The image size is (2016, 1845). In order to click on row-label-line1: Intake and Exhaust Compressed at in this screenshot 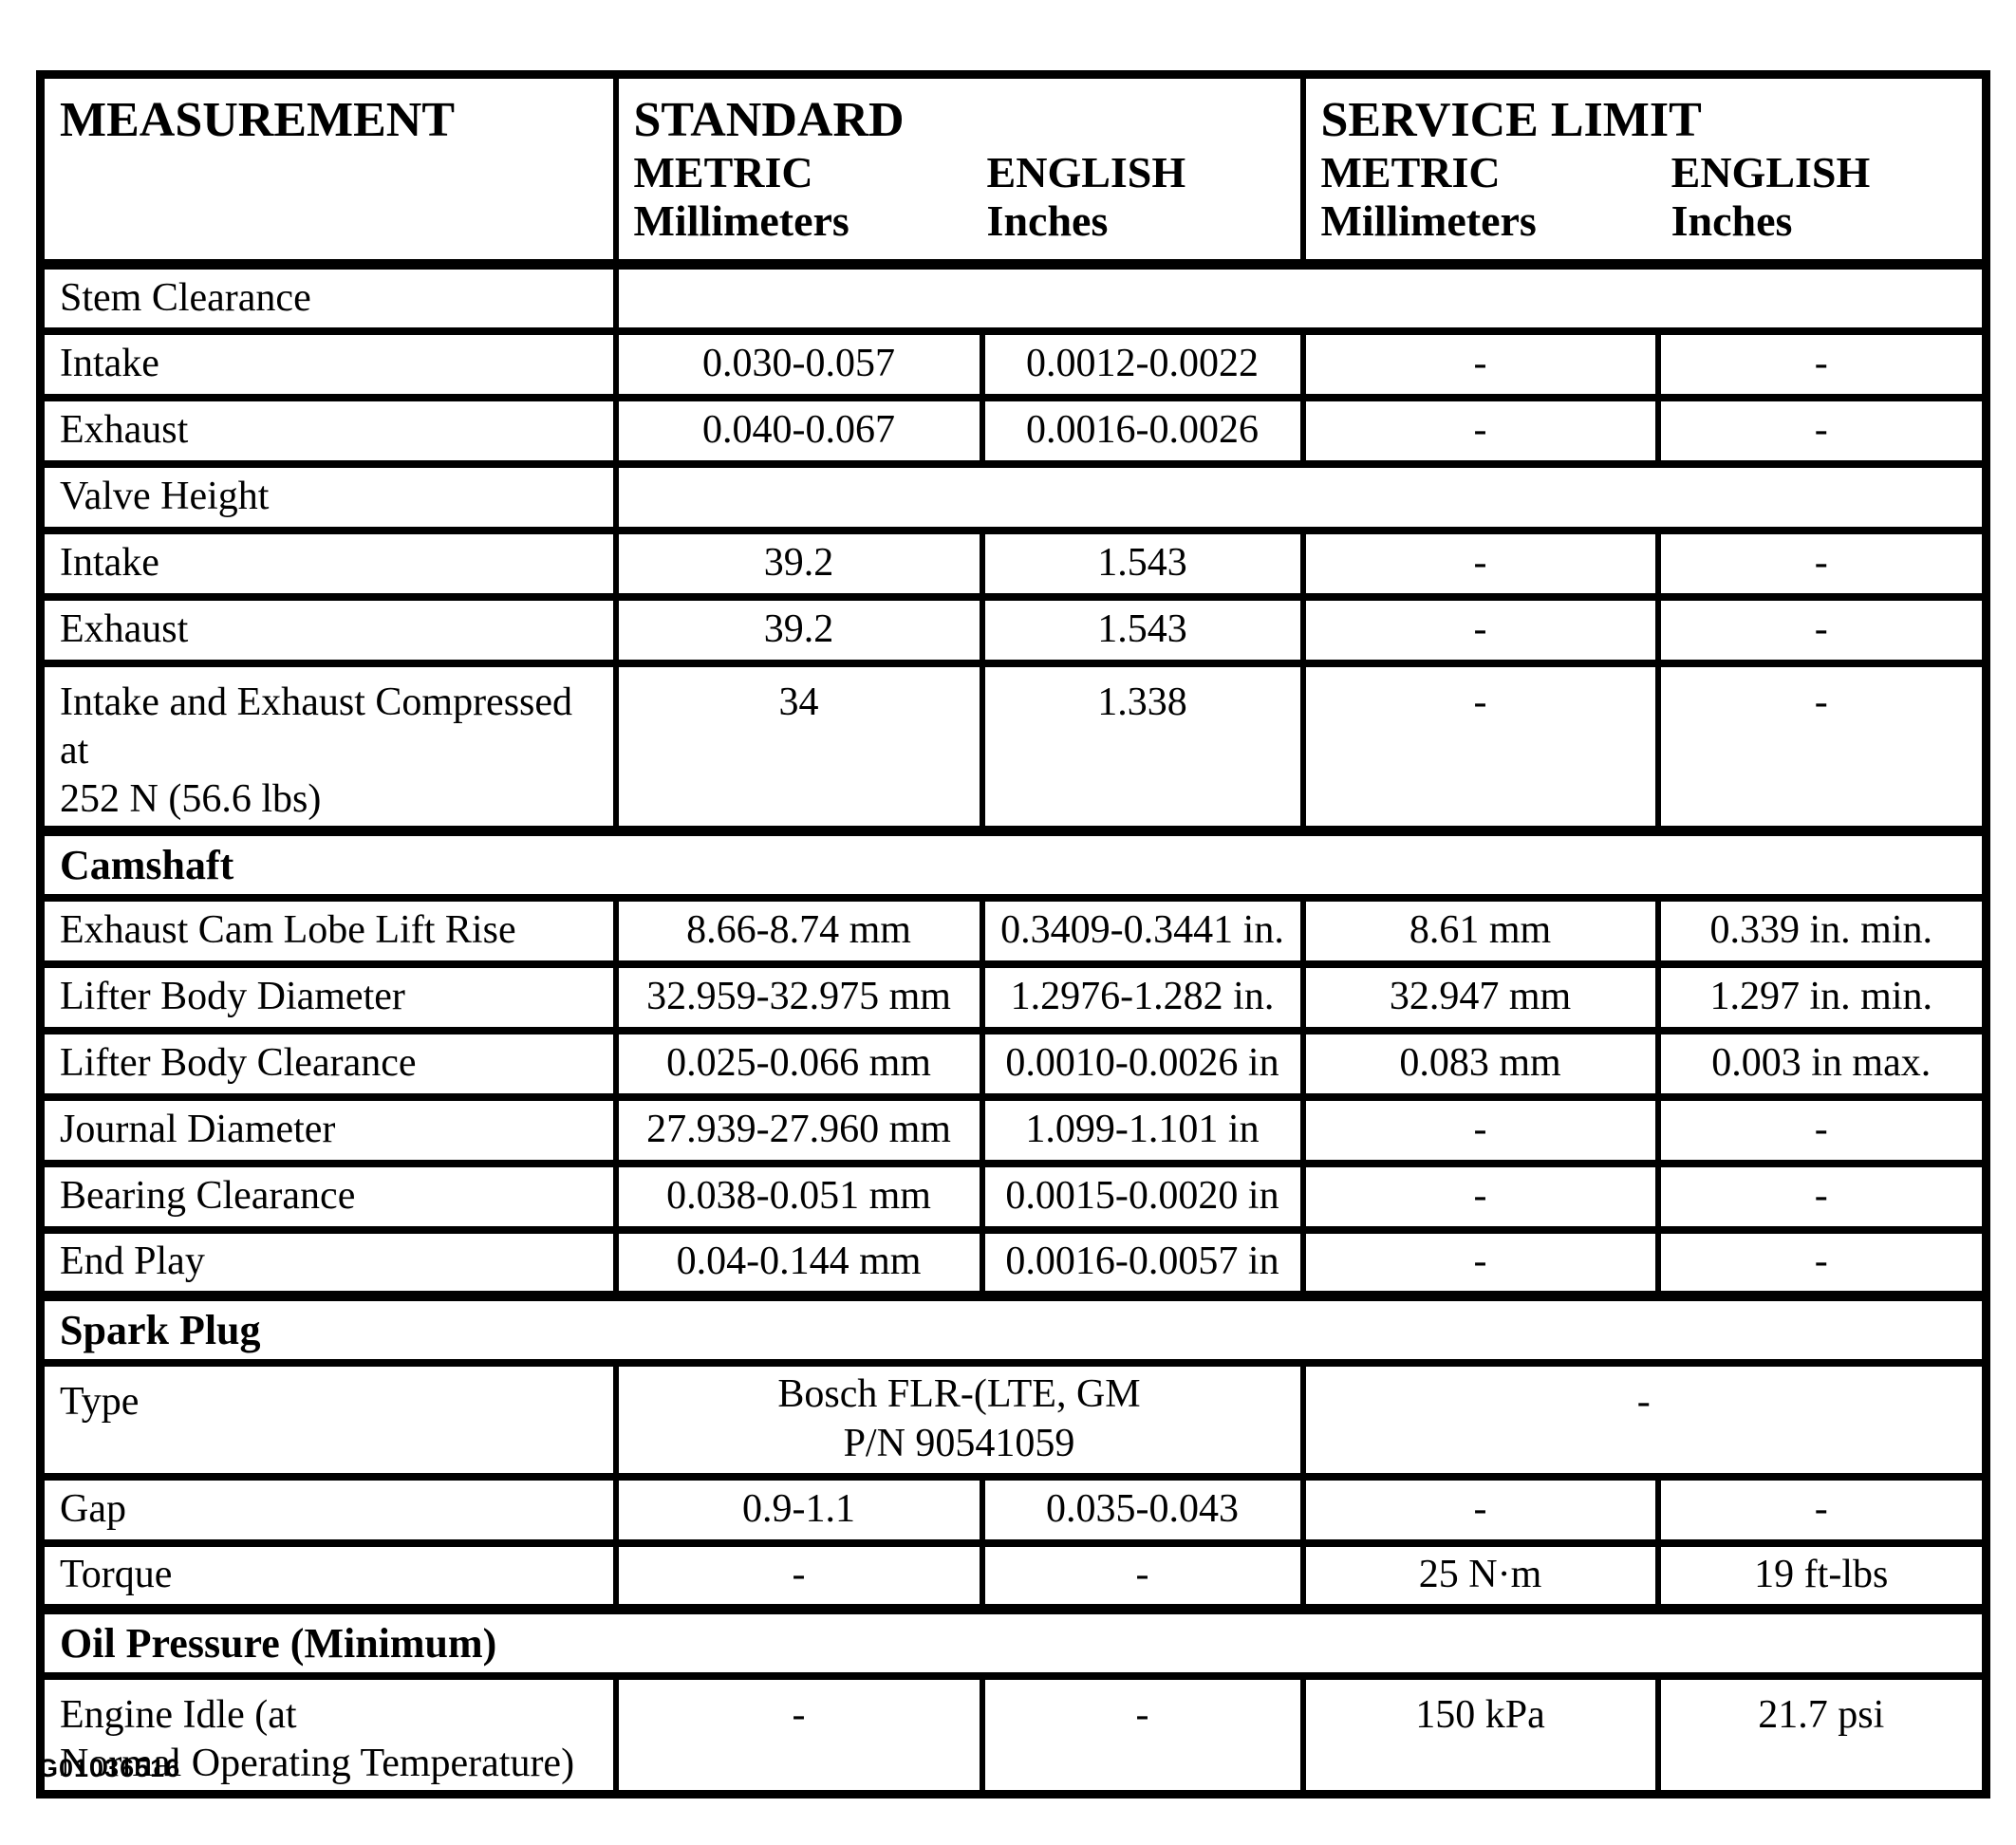, I will do `click(317, 726)`.